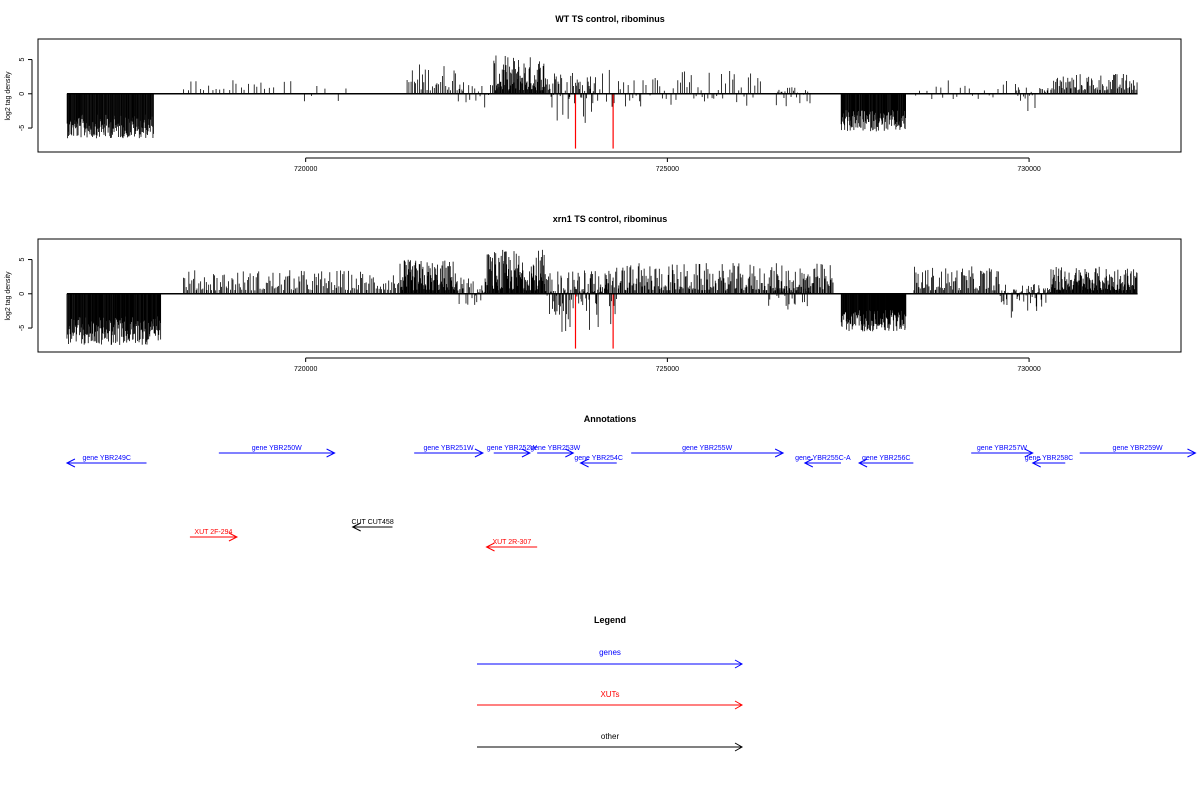  Describe the element at coordinates (449, 448) in the screenshot. I see `feature-label: gene YBR251W` at that location.